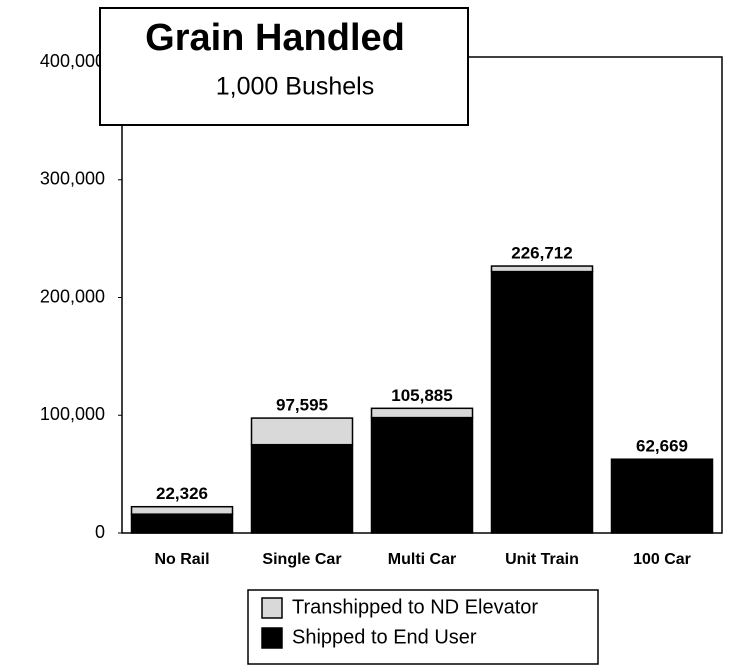  I want to click on y-tick-label: 300,000, so click(72, 179).